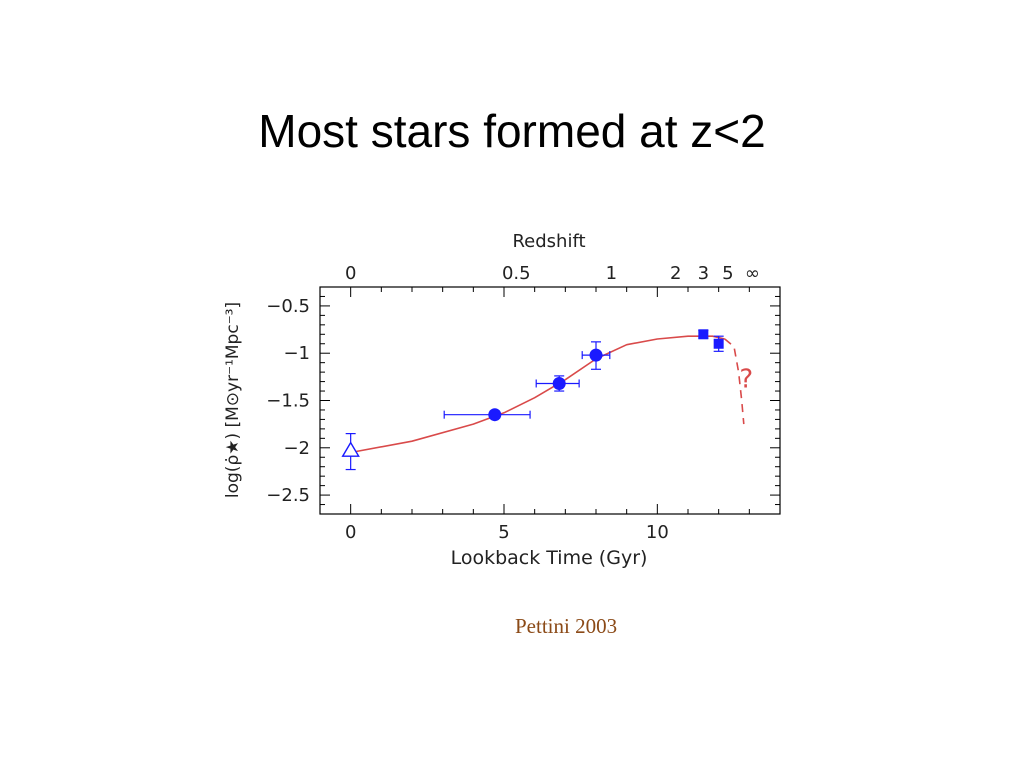  Describe the element at coordinates (350, 449) in the screenshot. I see `data-point-triangle` at that location.